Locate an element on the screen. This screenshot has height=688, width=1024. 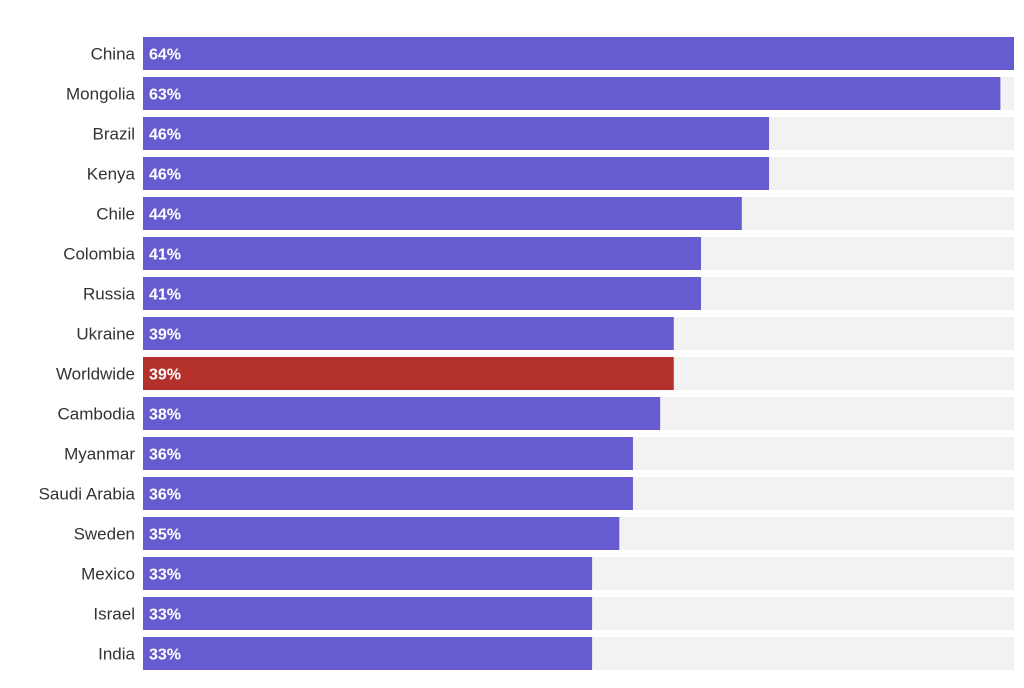
bar-row-brazil: Brazil 46% is located at coordinates (553, 133).